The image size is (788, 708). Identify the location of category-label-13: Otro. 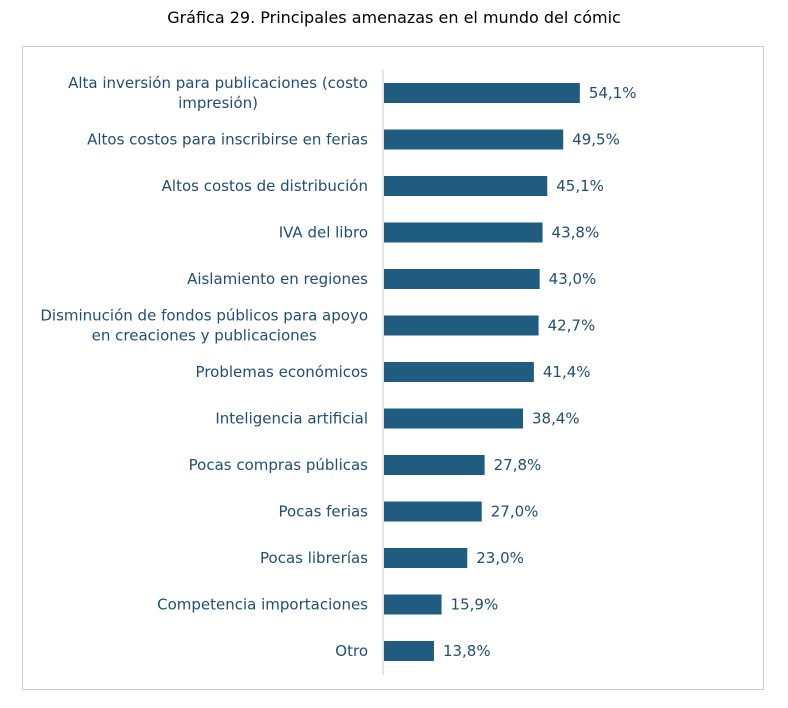
(351, 651).